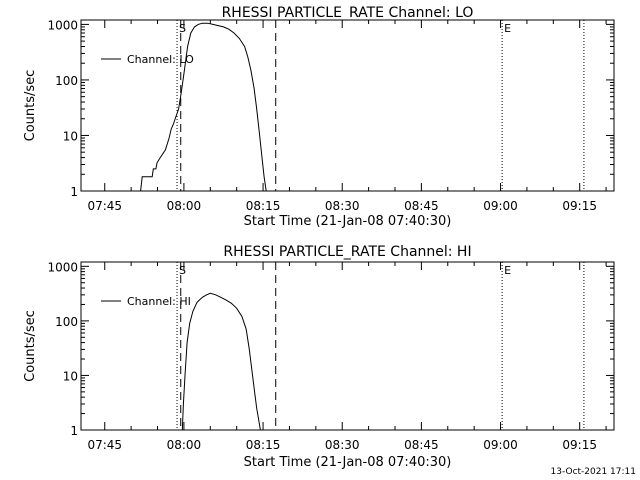  I want to click on chart-title: RHESSI PARTICLE_RATE Channel: LO, so click(348, 13).